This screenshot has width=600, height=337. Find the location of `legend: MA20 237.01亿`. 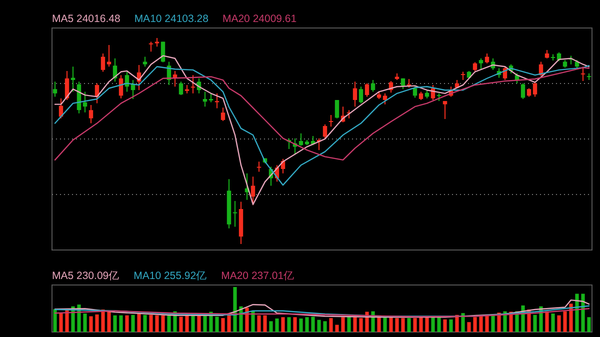

legend: MA20 237.01亿 is located at coordinates (258, 276).